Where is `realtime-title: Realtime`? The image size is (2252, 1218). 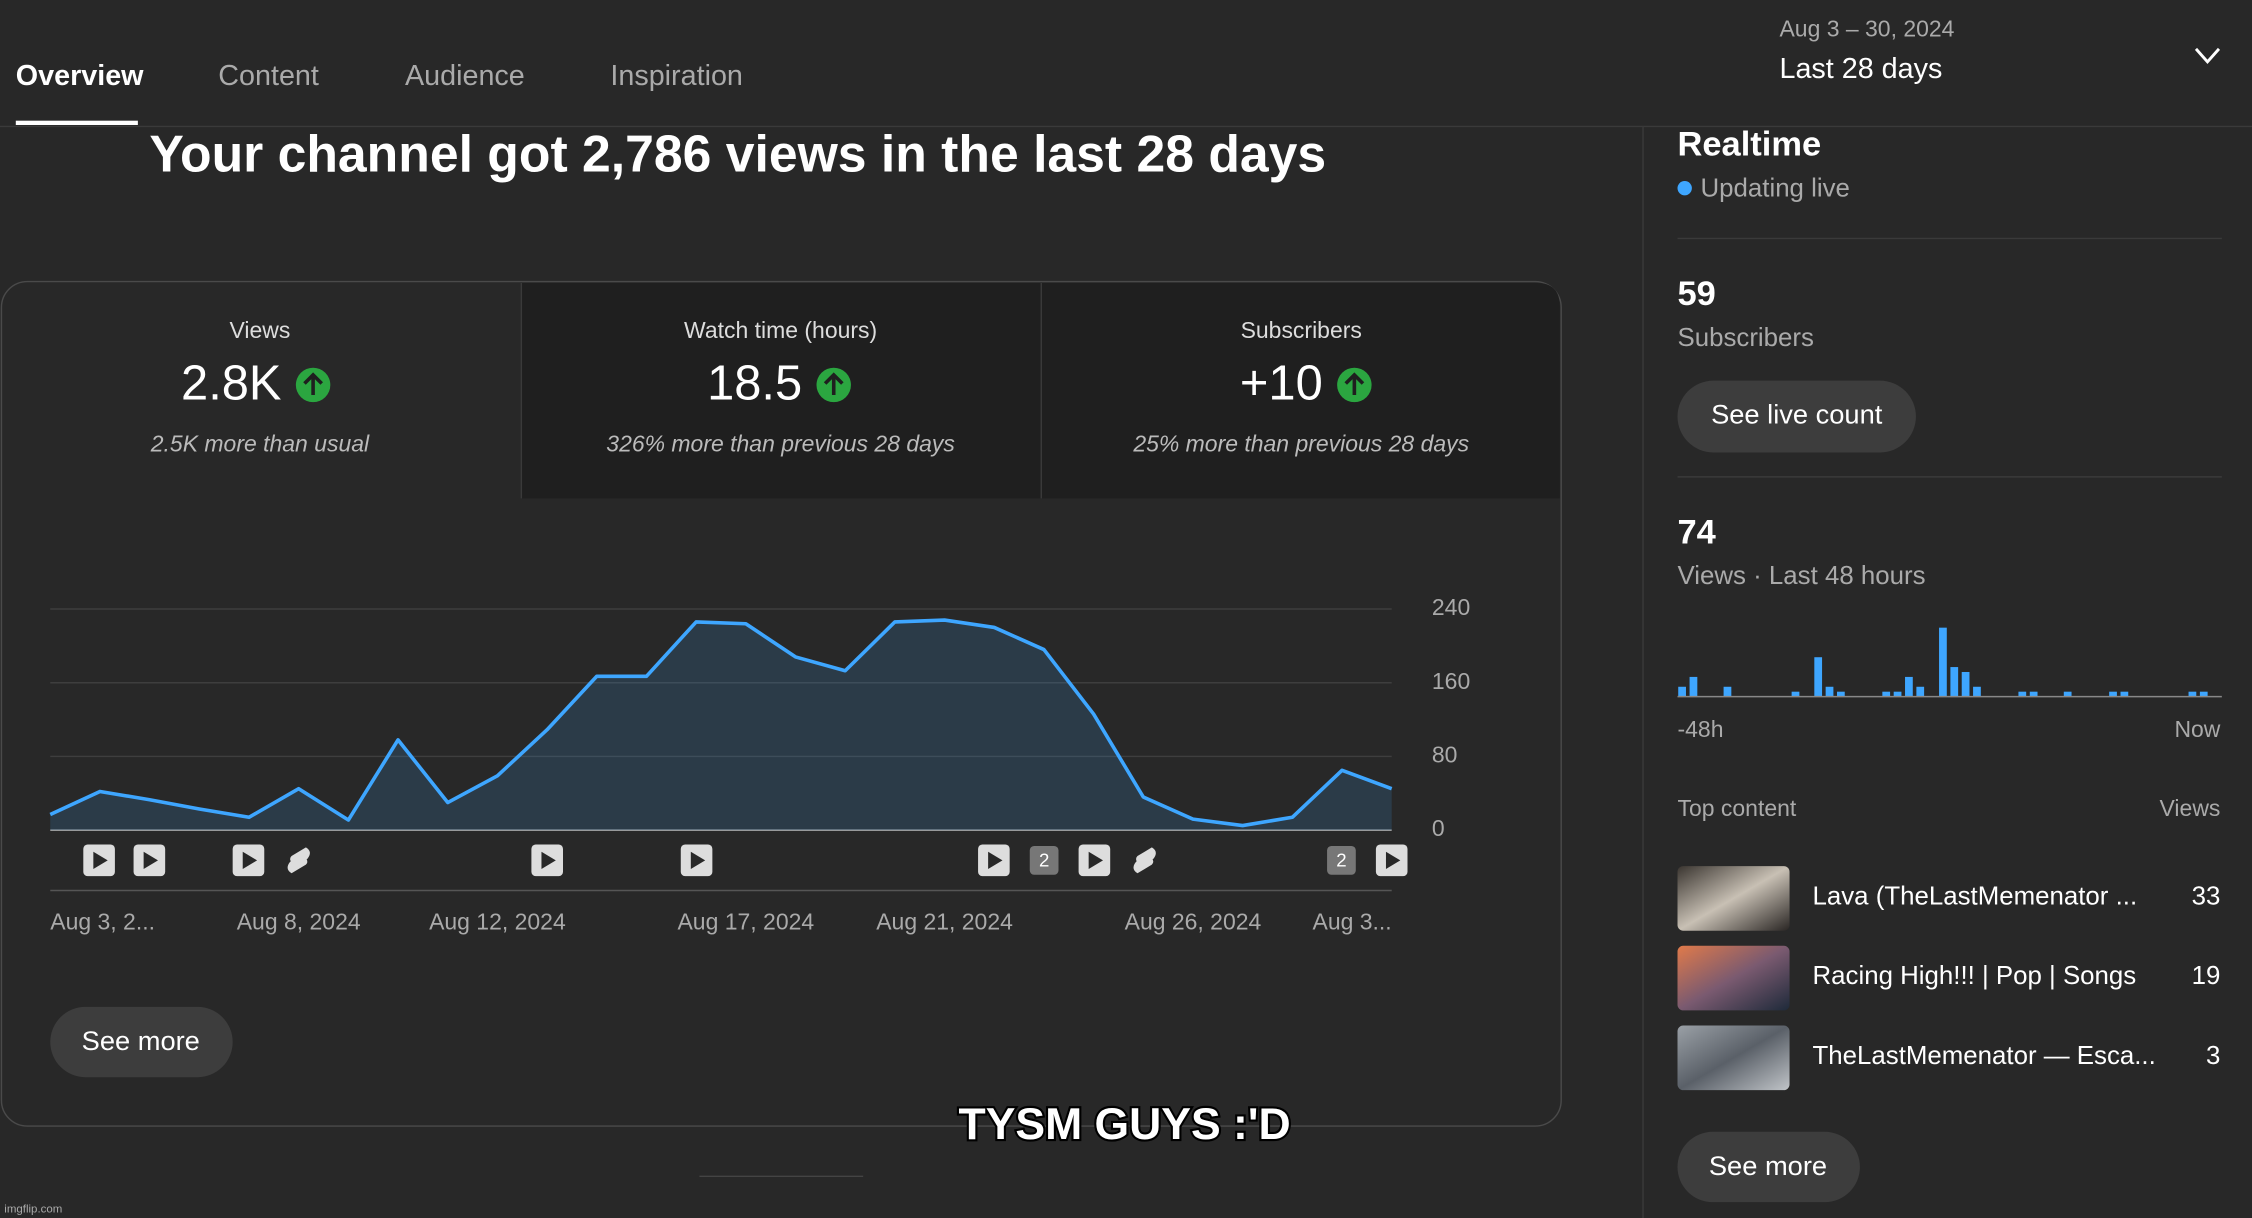
realtime-title: Realtime is located at coordinates (1750, 145).